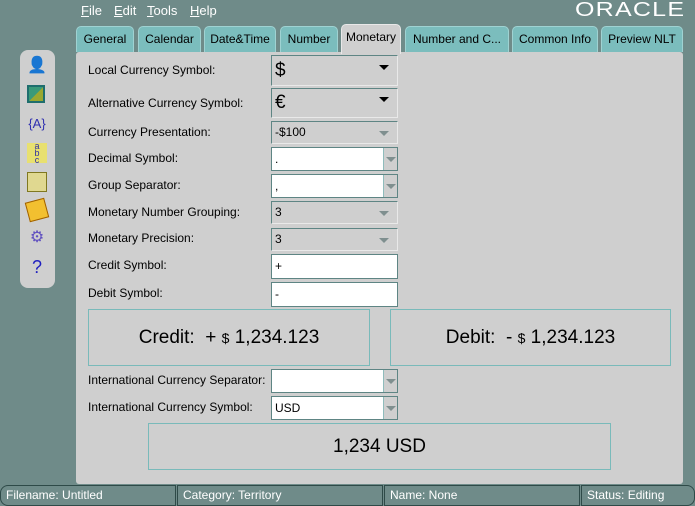  I want to click on menu-edit: Edit, so click(125, 10).